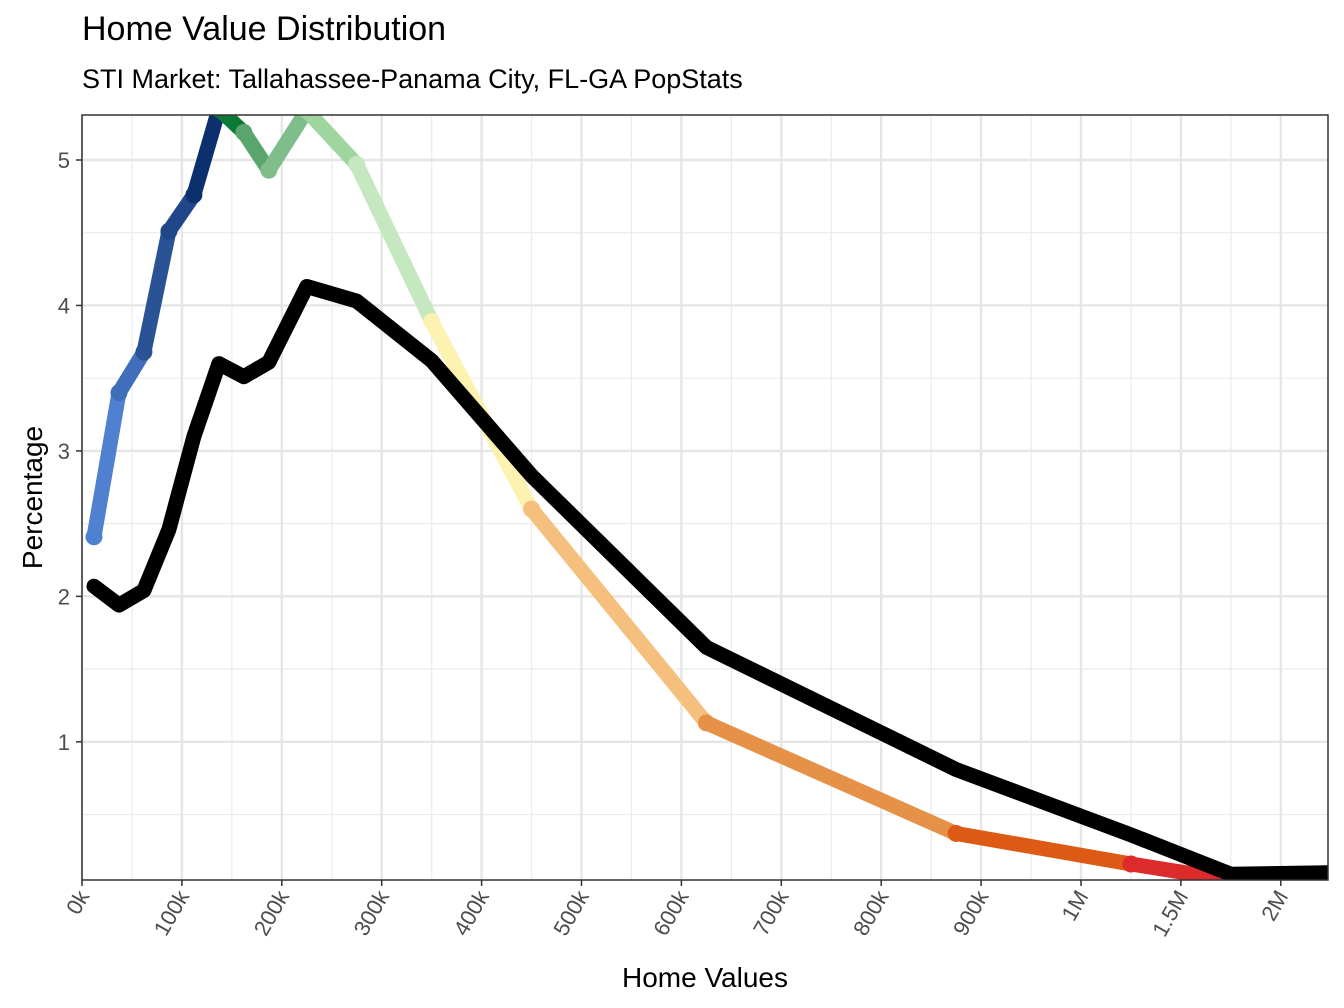  What do you see at coordinates (871, 912) in the screenshot?
I see `x-tick-label: 800k` at bounding box center [871, 912].